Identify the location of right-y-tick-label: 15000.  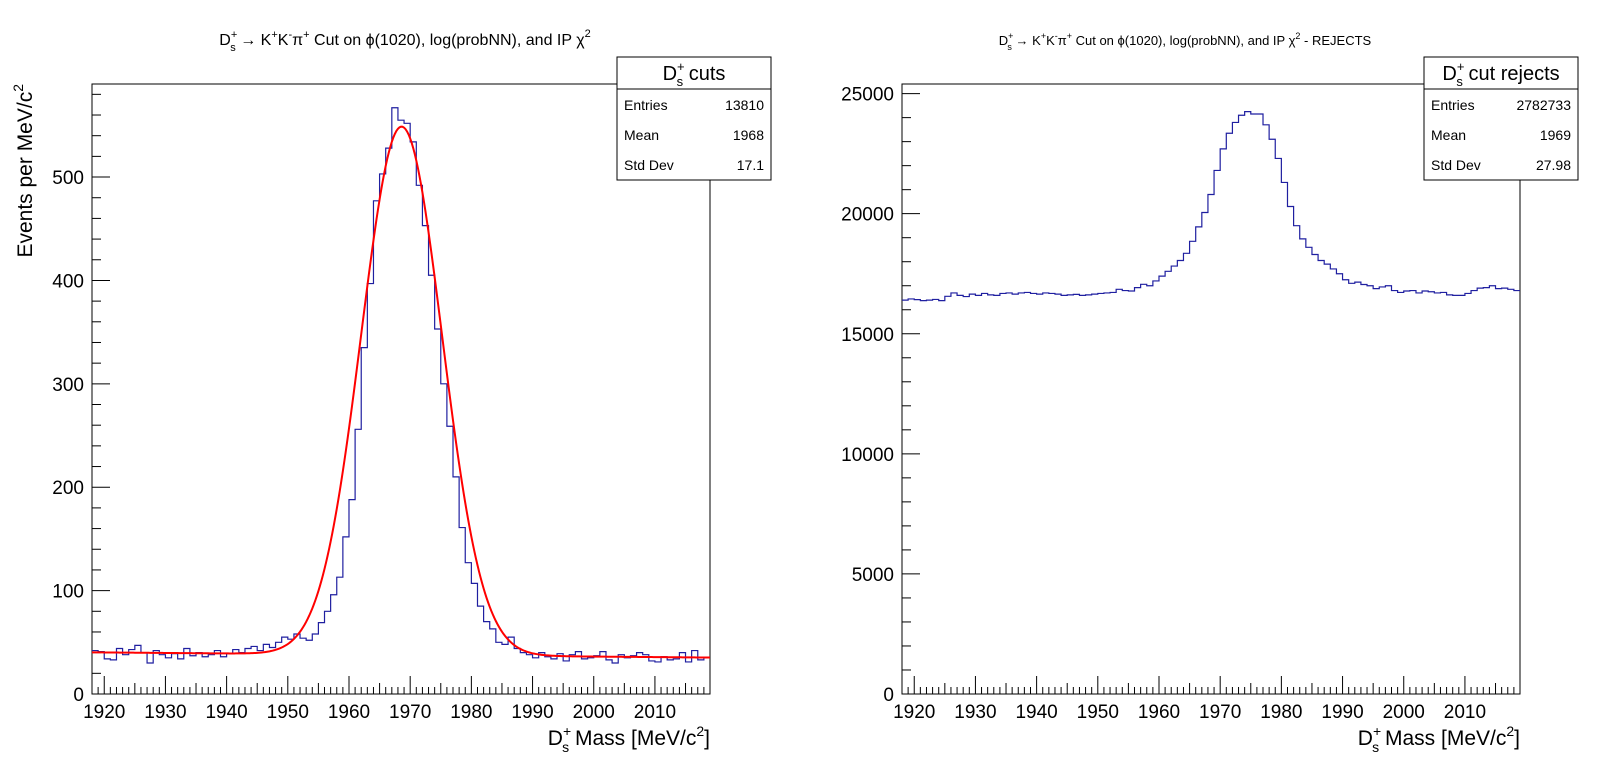
(867, 335).